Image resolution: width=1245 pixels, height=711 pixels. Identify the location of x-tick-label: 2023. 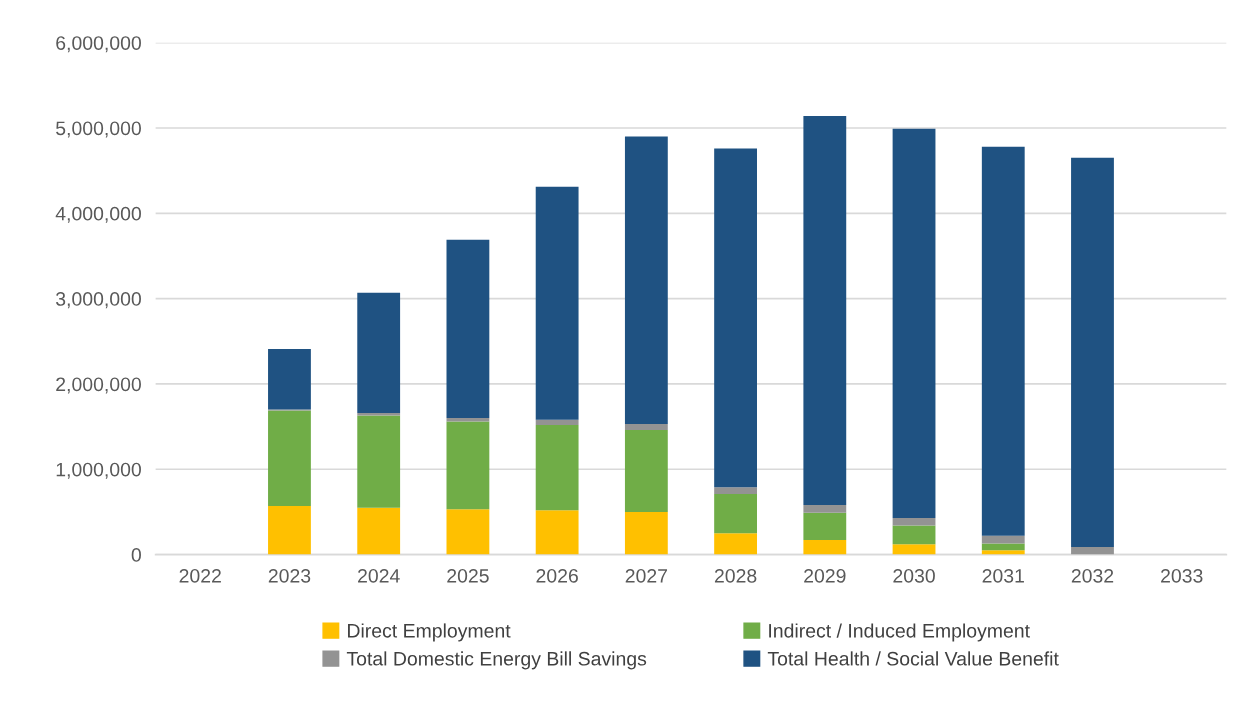
(289, 575).